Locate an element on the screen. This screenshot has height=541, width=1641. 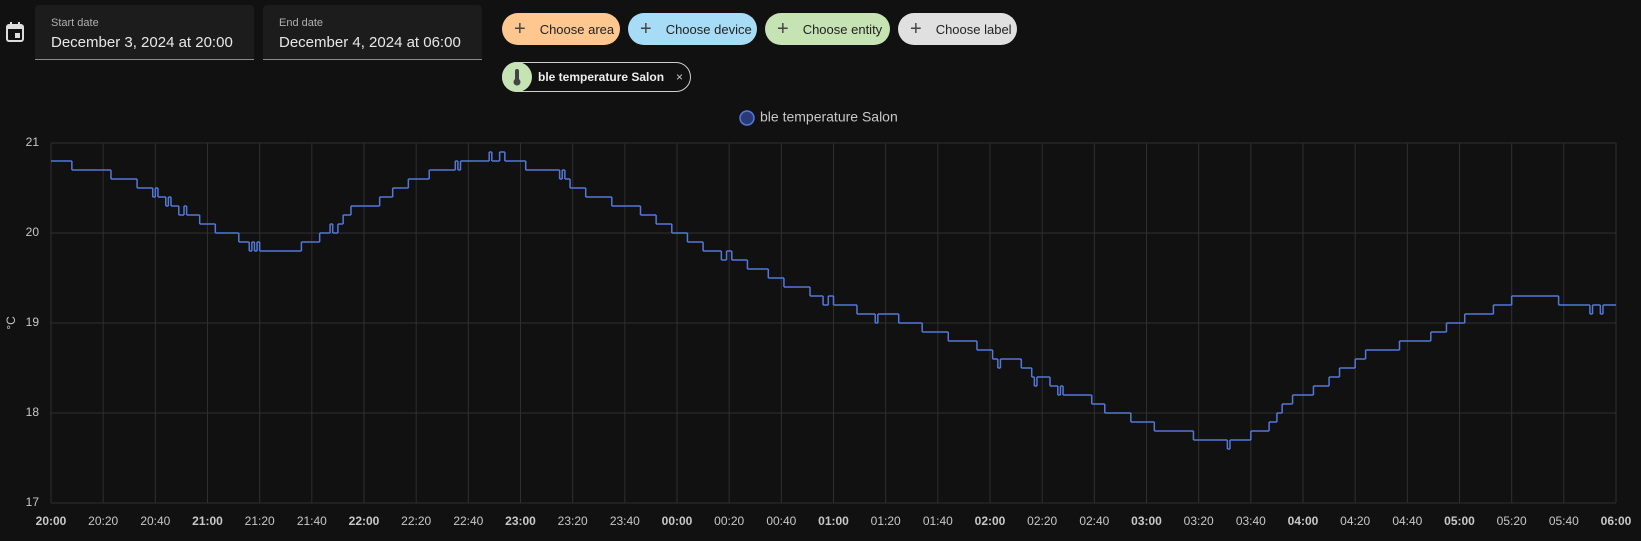
x-tick-label: 04:40 is located at coordinates (1407, 521).